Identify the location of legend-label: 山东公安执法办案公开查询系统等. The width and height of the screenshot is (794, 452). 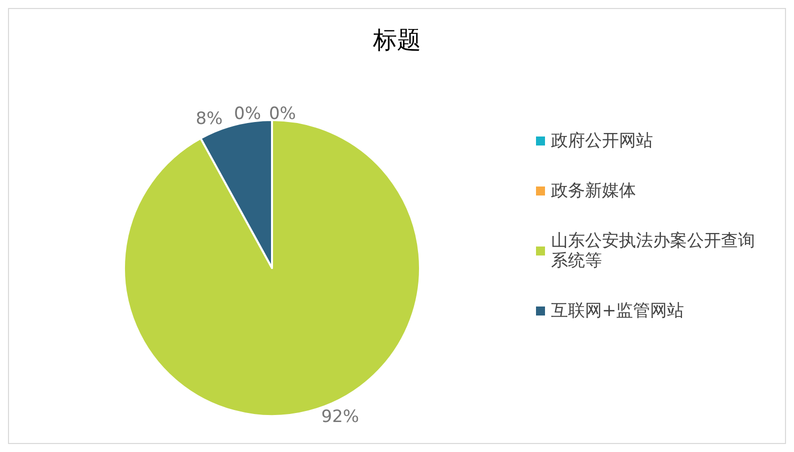
(653, 251).